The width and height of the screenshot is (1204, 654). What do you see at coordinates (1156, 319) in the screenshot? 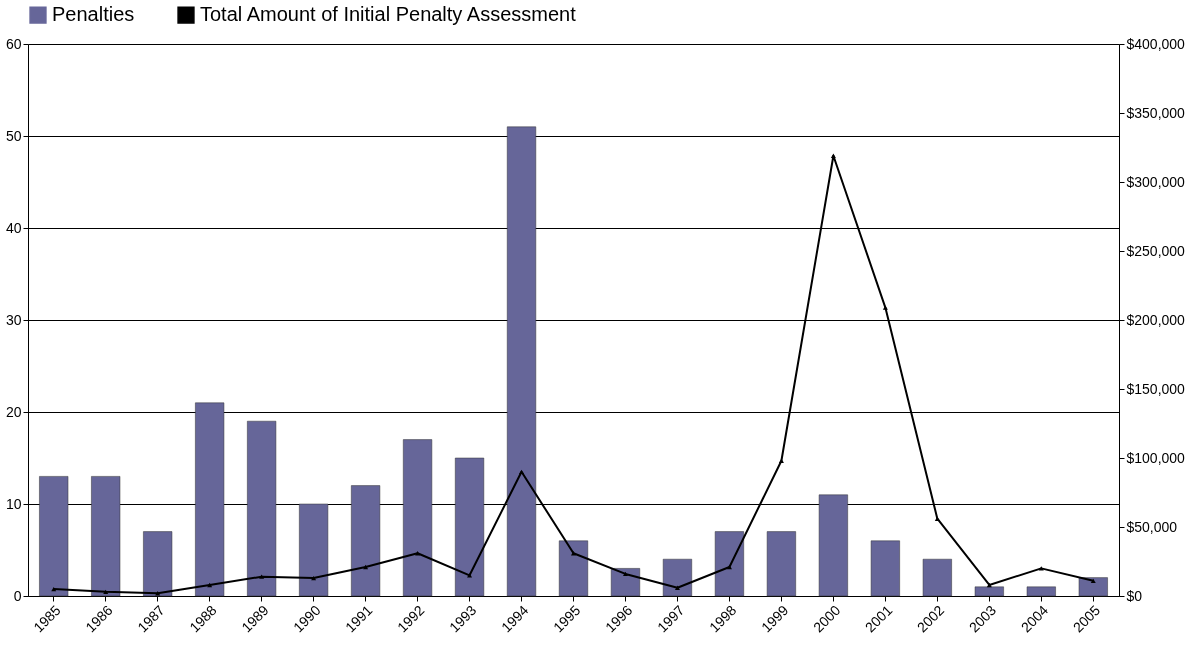
I see `y2-tick-label: $200,000` at bounding box center [1156, 319].